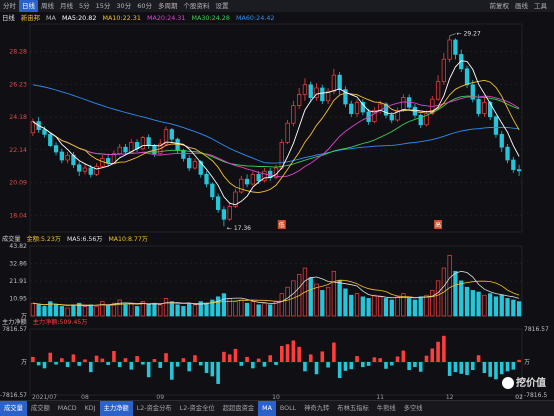 Image resolution: width=554 pixels, height=416 pixels. What do you see at coordinates (238, 408) in the screenshot?
I see `indicator-tab-7: 超超盘资金` at bounding box center [238, 408].